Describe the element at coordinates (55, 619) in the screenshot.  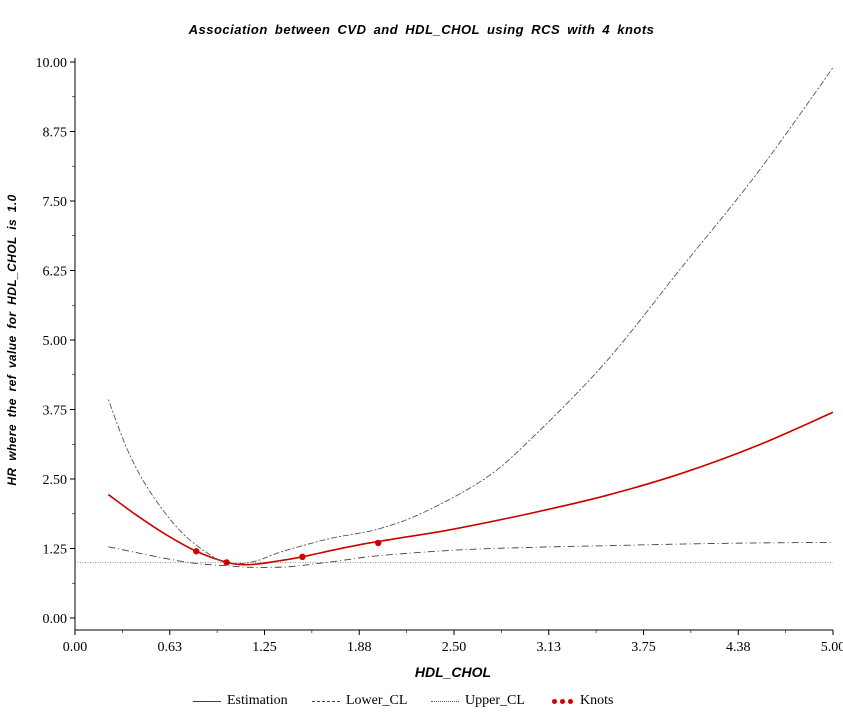
I see `y-tick-label: 0.00` at that location.